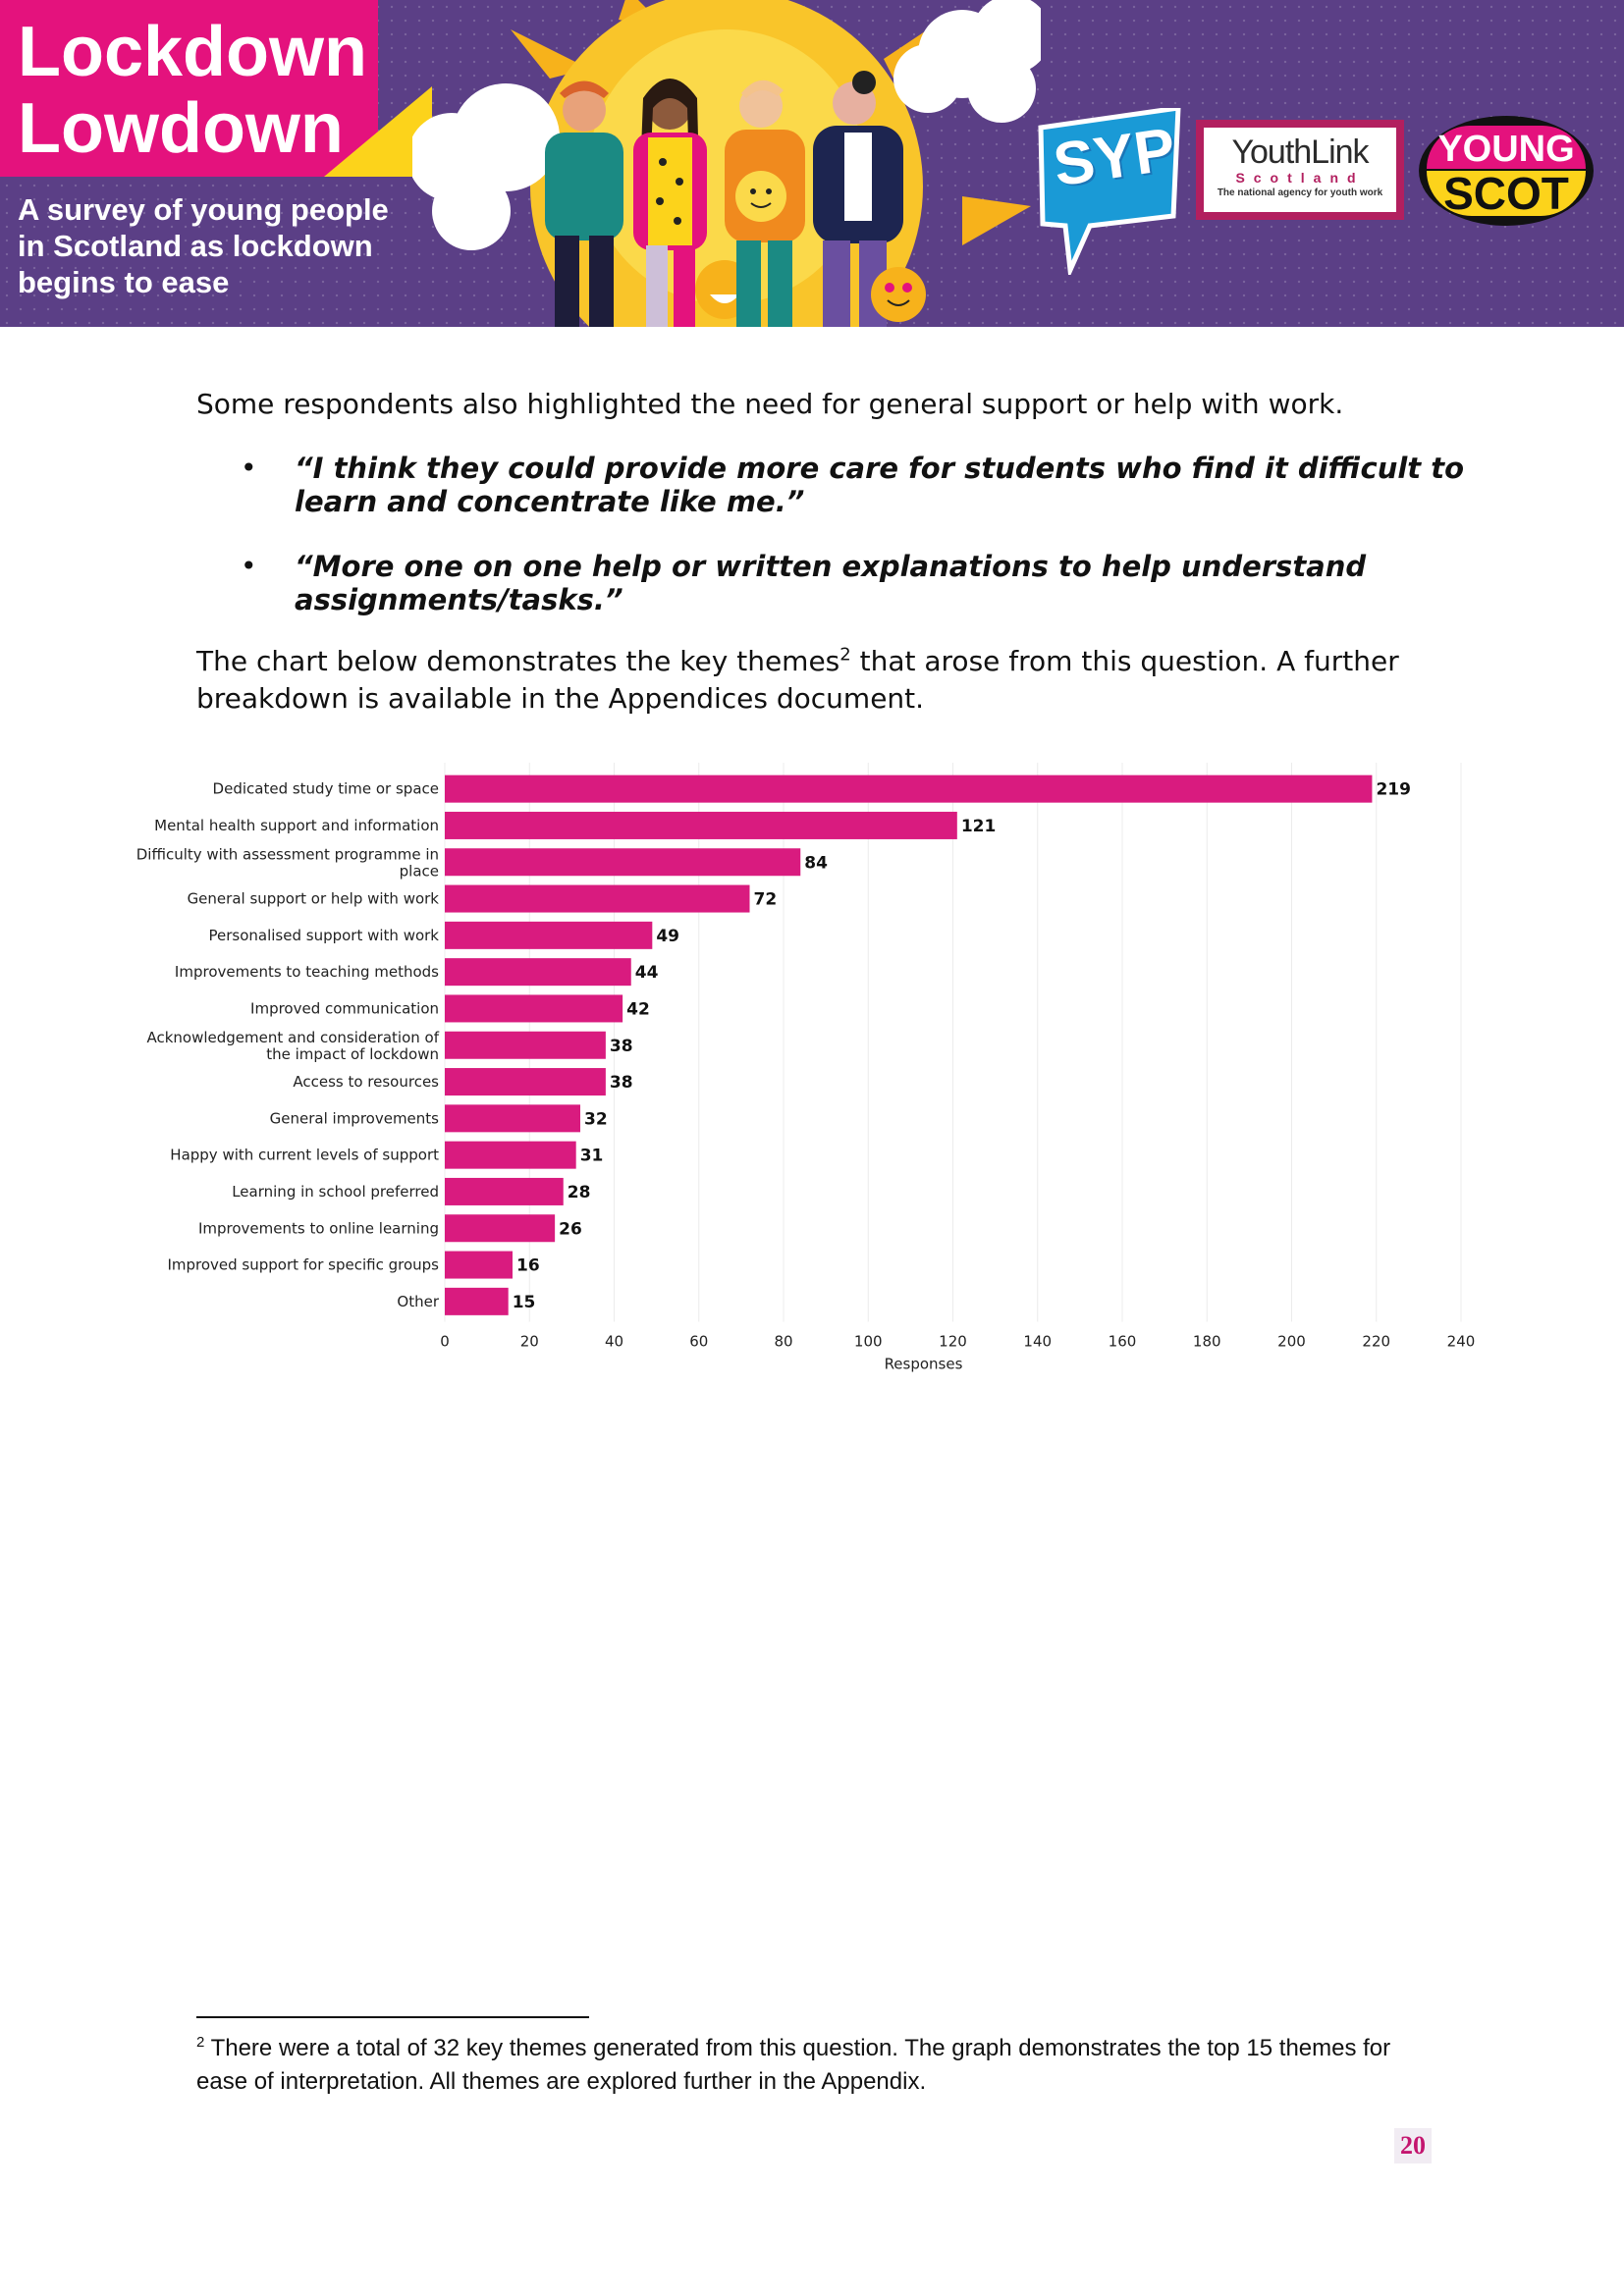 Image resolution: width=1624 pixels, height=2296 pixels. I want to click on x-tick-label: 80, so click(783, 1342).